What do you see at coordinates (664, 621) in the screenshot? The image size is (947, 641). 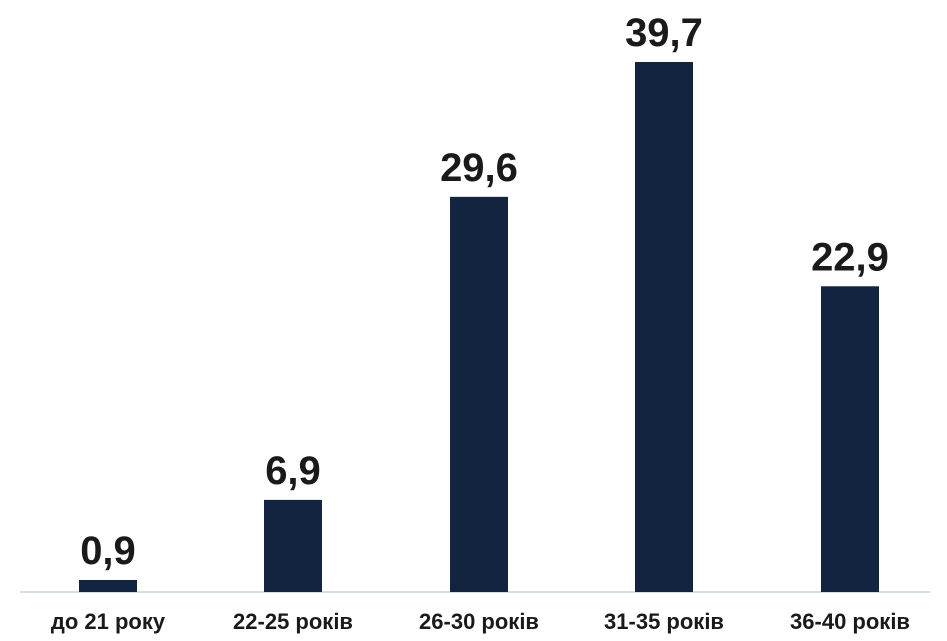 I see `category-label-3: 31-35 років` at bounding box center [664, 621].